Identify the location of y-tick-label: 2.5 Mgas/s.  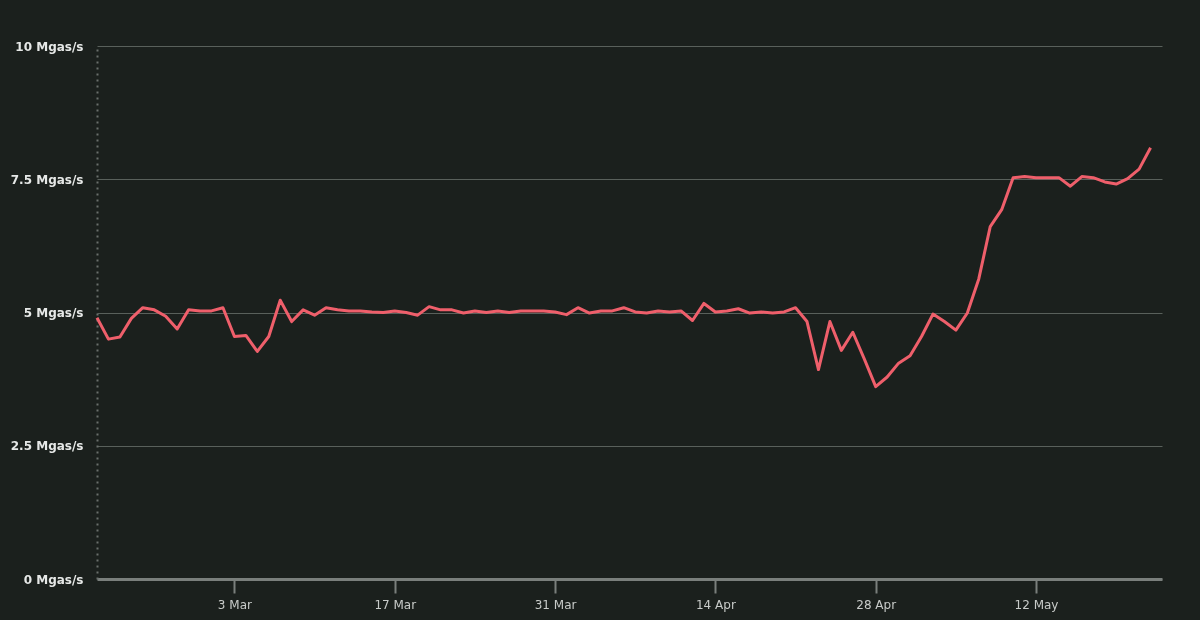
(47, 446).